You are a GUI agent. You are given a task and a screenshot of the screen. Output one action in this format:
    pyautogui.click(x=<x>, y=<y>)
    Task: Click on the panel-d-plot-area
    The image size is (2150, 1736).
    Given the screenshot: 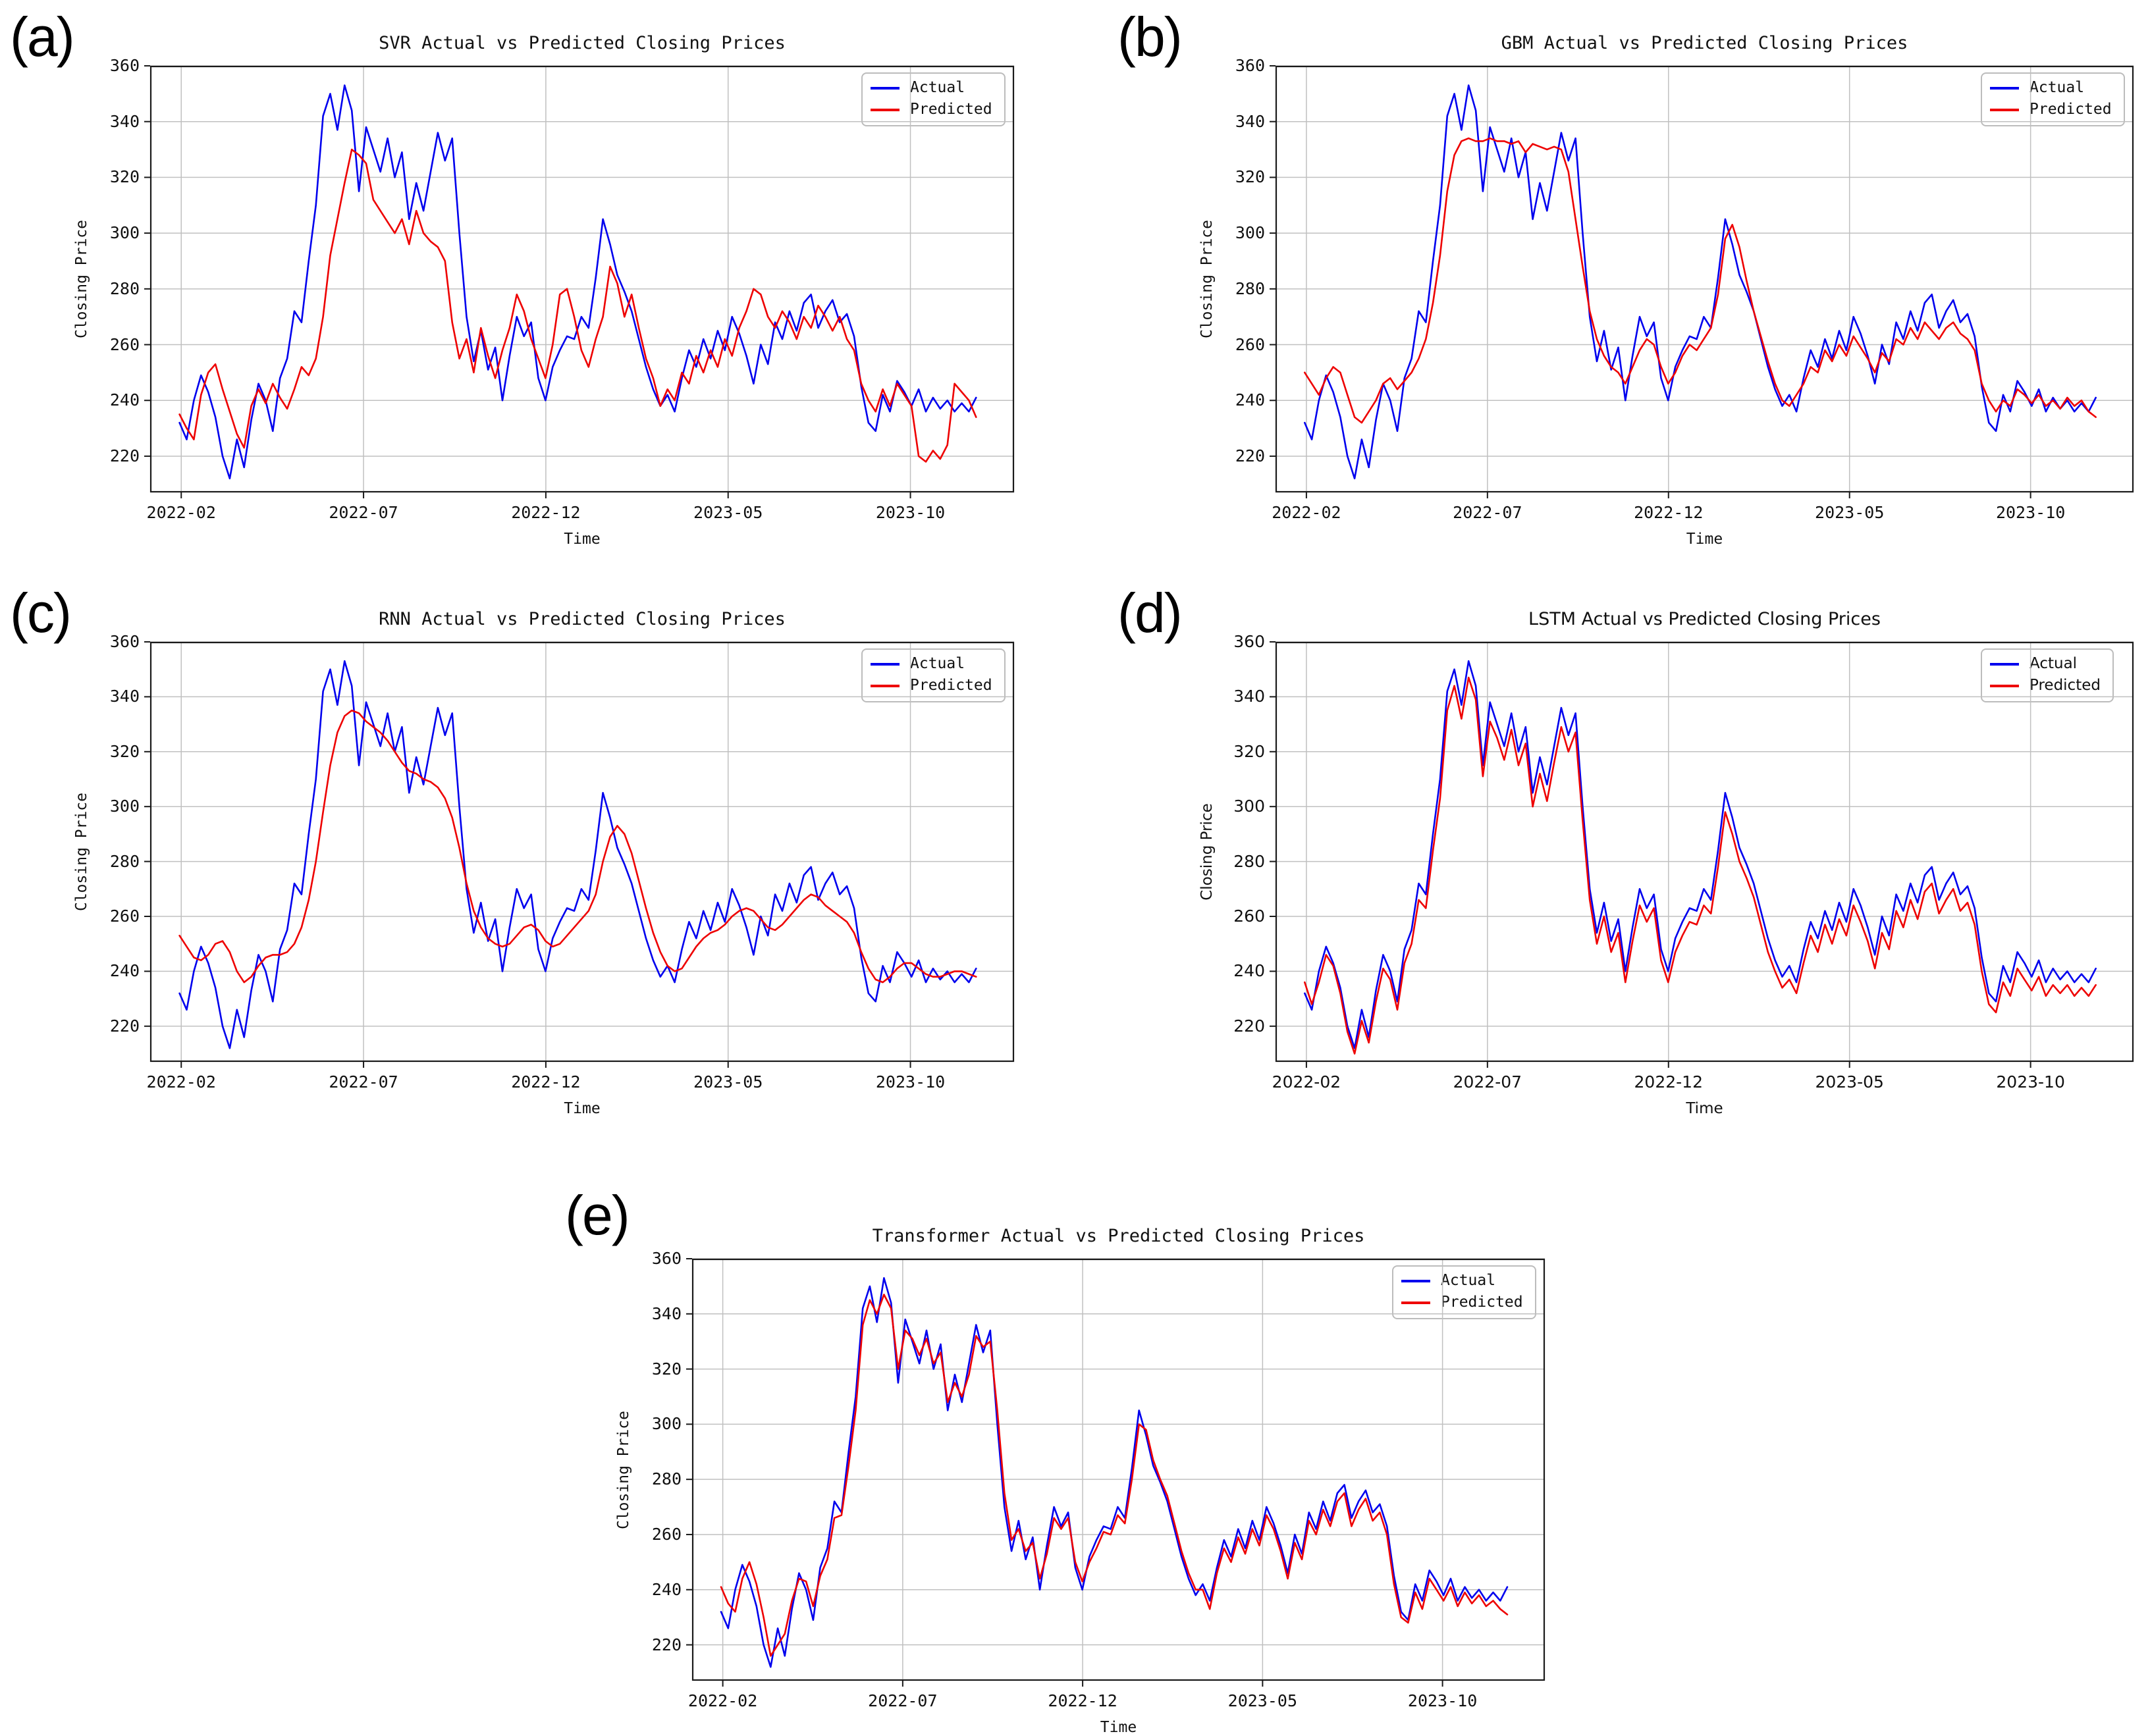 What is the action you would take?
    pyautogui.click(x=1702, y=854)
    